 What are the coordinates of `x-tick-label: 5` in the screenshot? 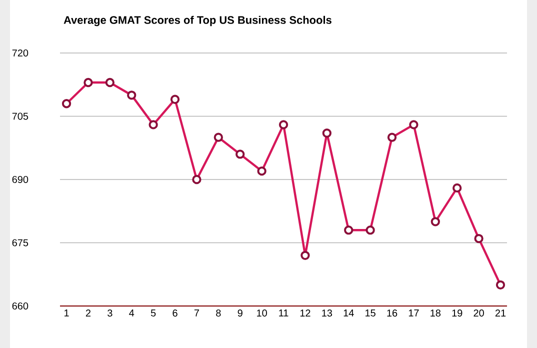 It's located at (153, 313).